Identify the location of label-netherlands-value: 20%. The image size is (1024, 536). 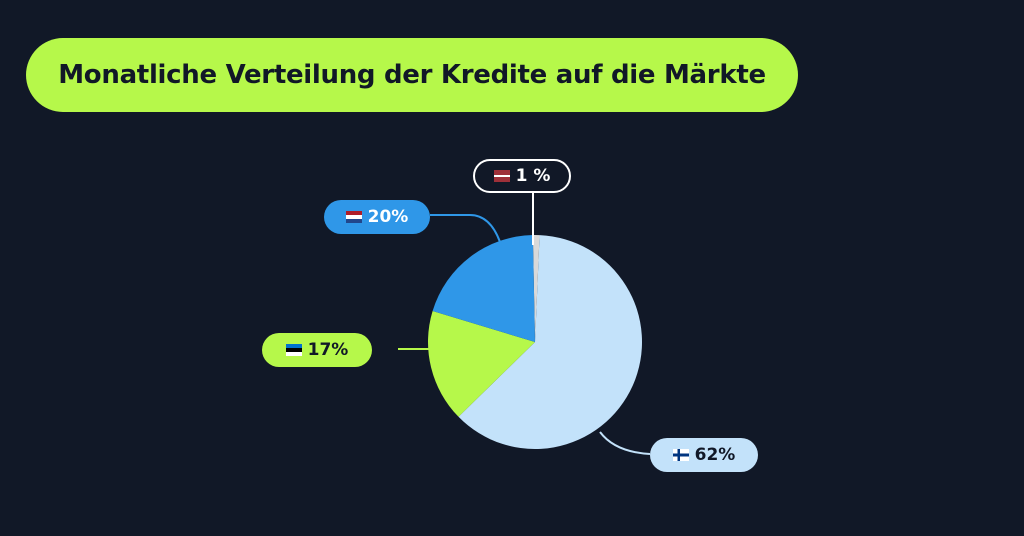
(388, 217).